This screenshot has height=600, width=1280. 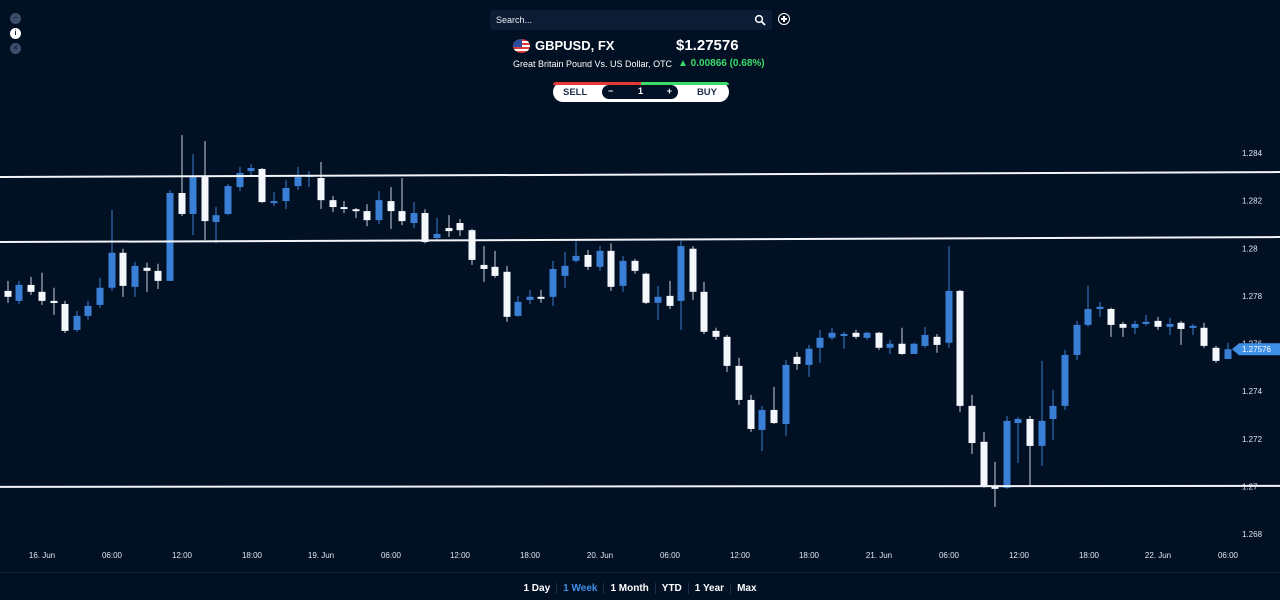 What do you see at coordinates (641, 91) in the screenshot?
I see `quantity-value: 1` at bounding box center [641, 91].